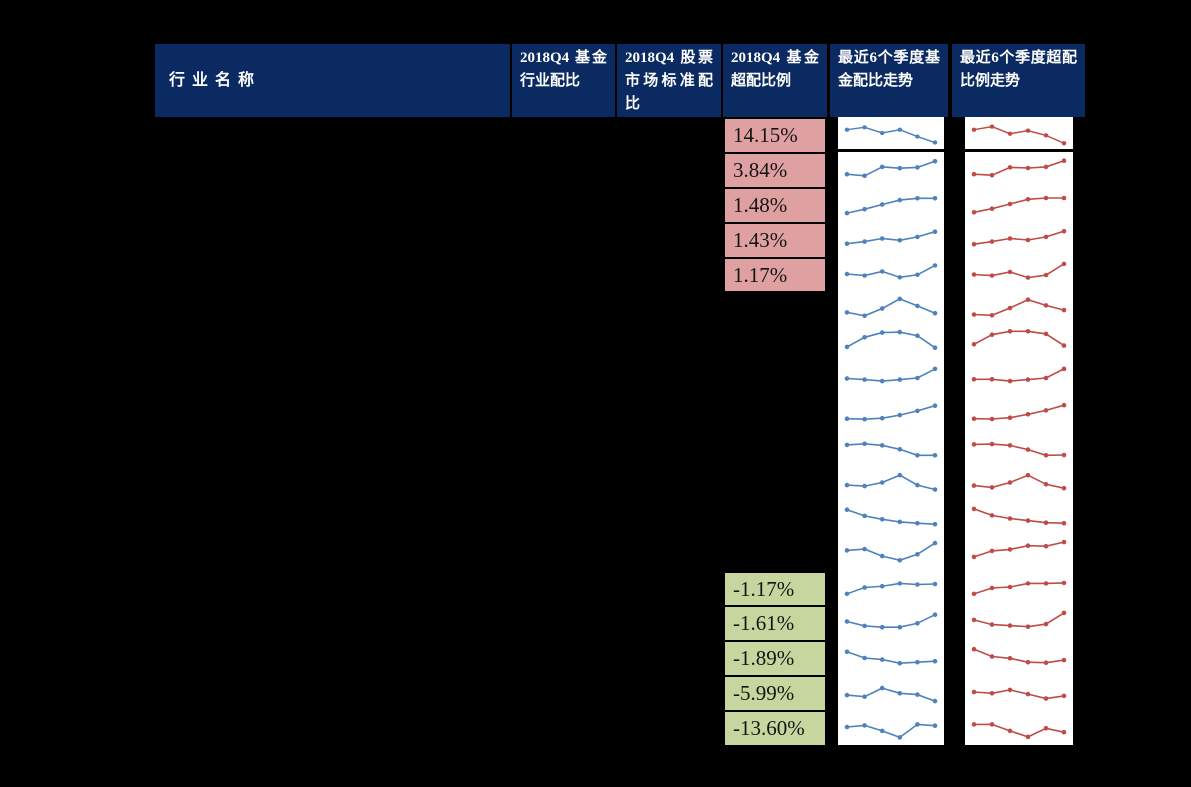 The width and height of the screenshot is (1191, 787). Describe the element at coordinates (775, 728) in the screenshot. I see `over-allocation-value-cell: -13.60%` at that location.